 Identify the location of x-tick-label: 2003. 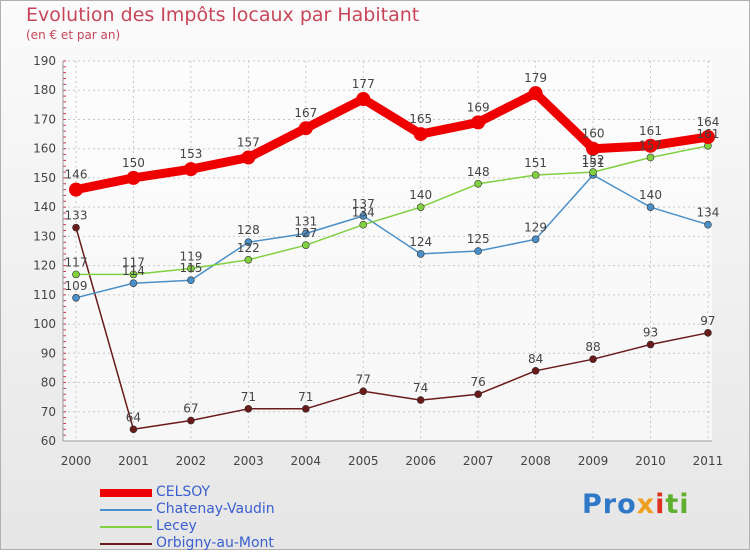
(248, 461).